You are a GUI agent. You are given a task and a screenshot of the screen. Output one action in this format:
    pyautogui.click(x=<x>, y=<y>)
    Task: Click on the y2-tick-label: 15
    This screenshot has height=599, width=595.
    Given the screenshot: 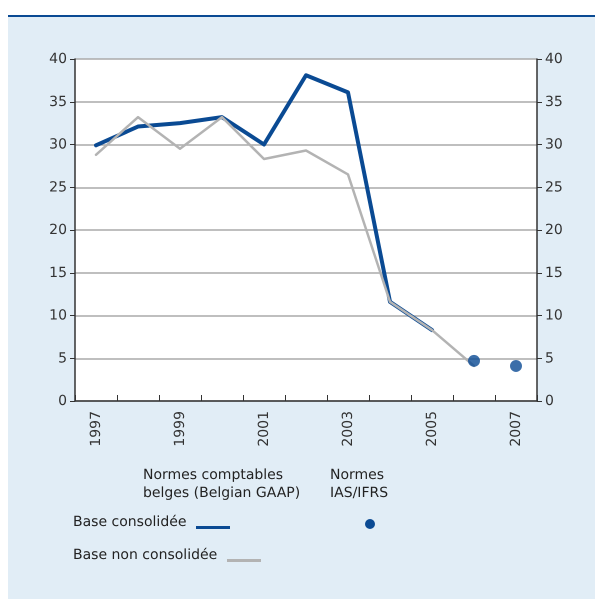 What is the action you would take?
    pyautogui.click(x=554, y=272)
    